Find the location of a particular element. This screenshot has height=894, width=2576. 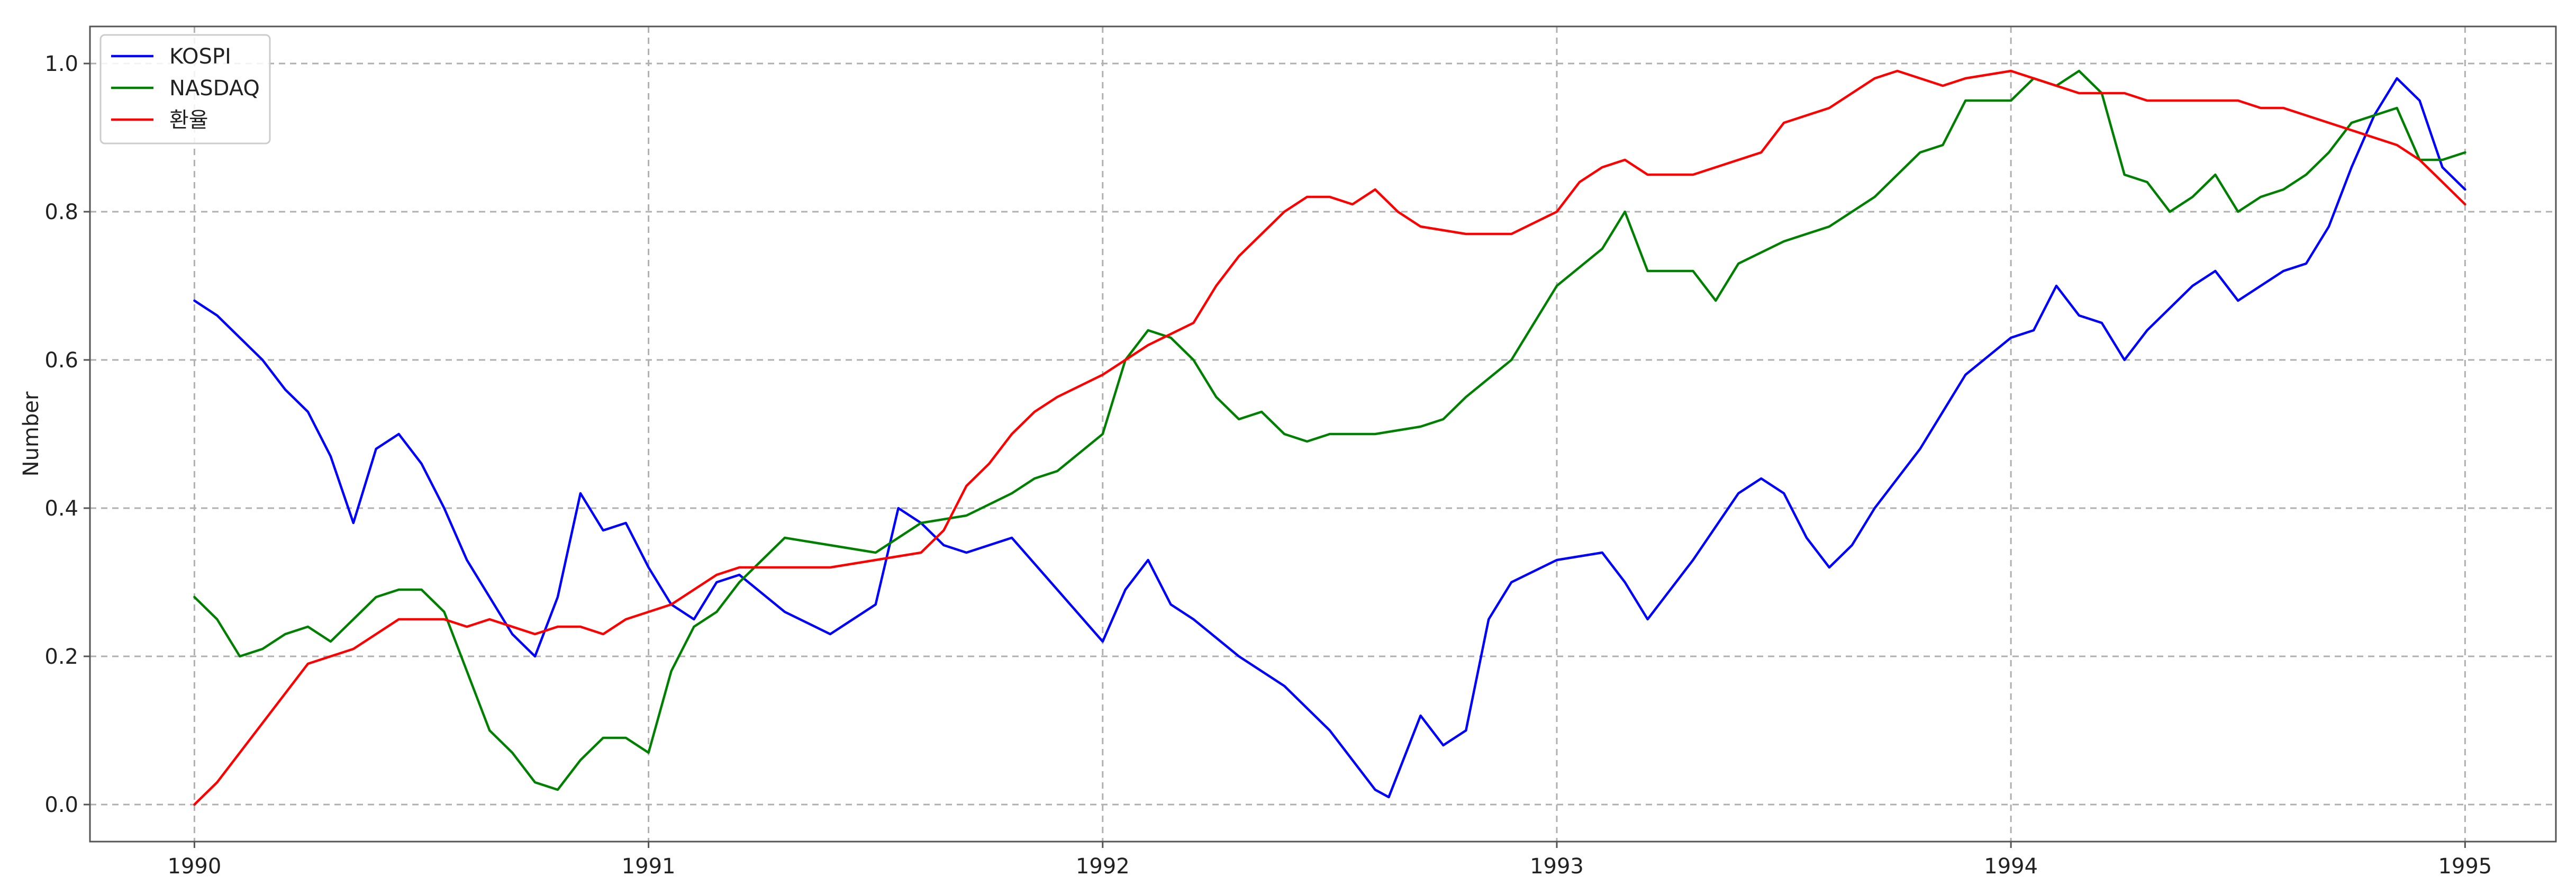

legend: KOSPI NASDAQ 환율 is located at coordinates (185, 89).